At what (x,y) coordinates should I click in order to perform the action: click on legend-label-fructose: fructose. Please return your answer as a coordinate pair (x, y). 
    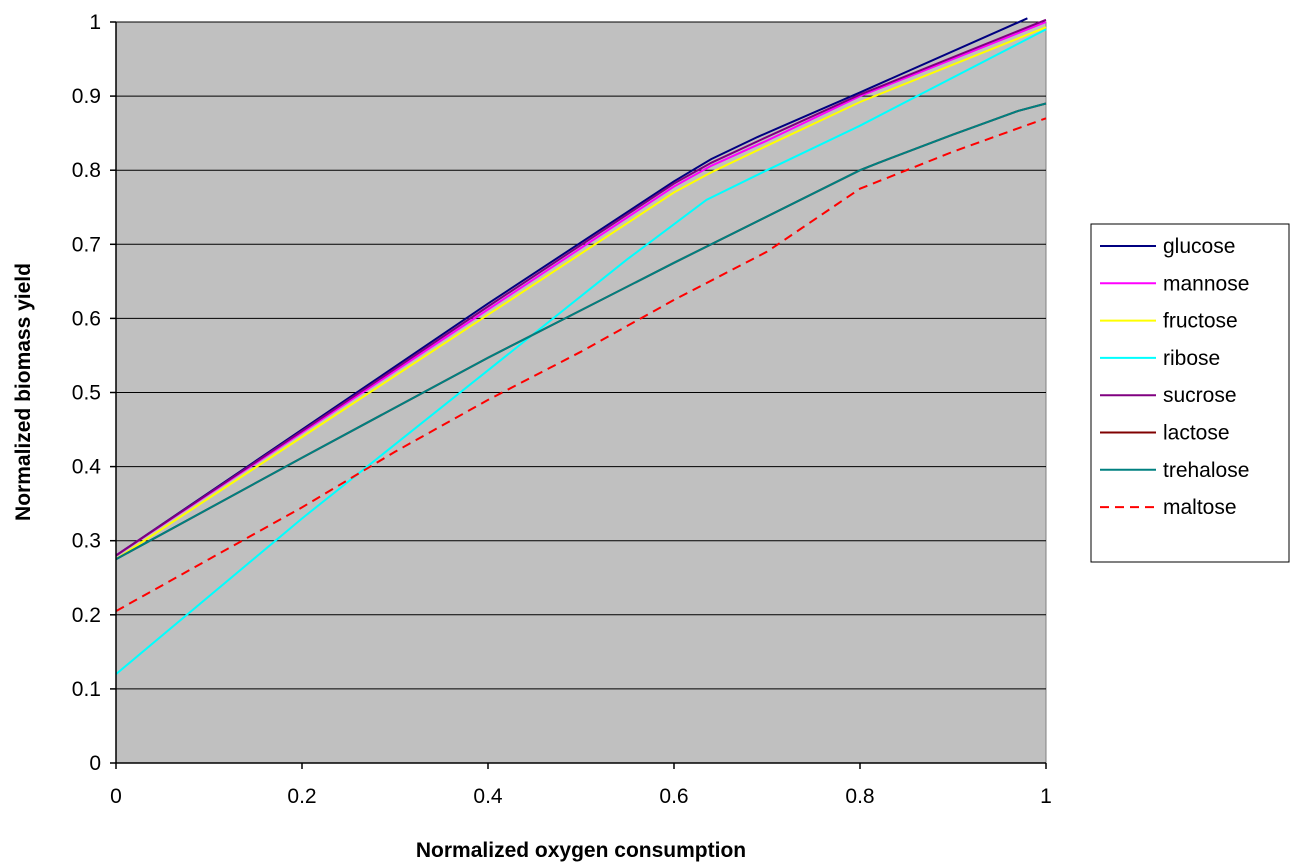
    Looking at the image, I should click on (1200, 321).